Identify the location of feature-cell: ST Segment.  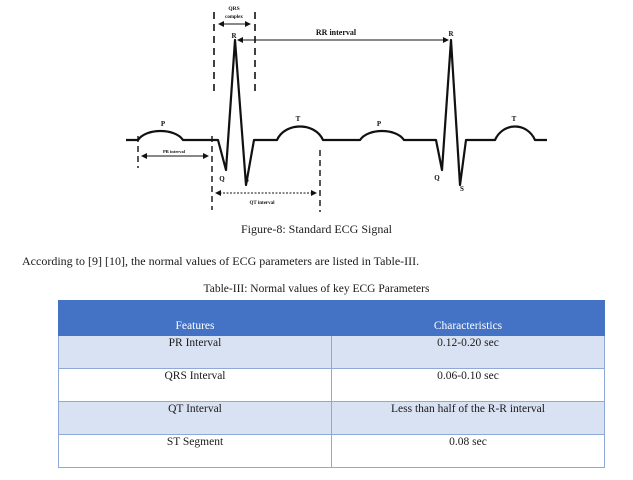
(195, 451).